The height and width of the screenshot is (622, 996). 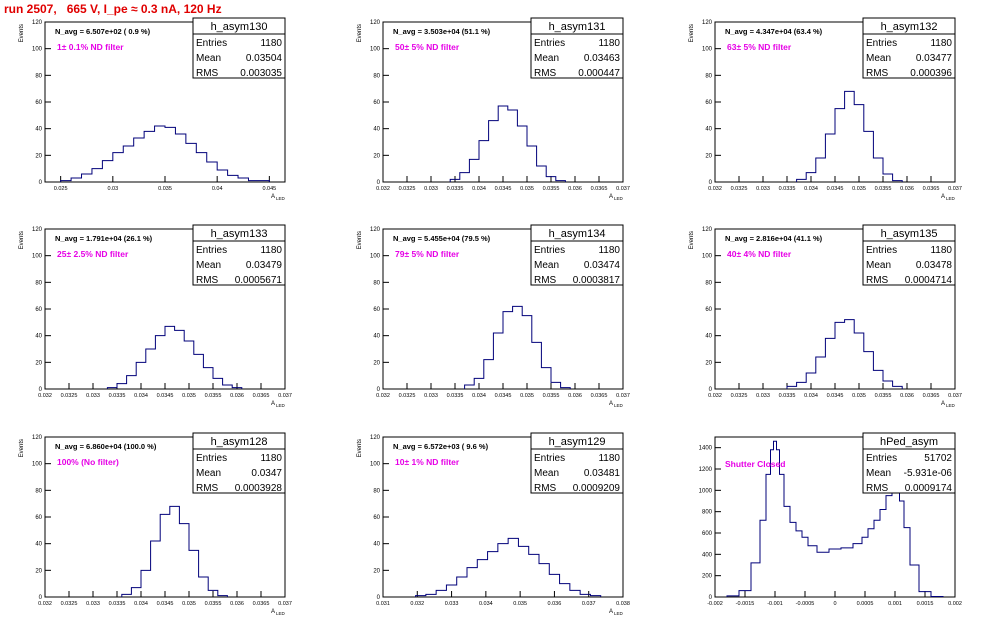 What do you see at coordinates (239, 234) in the screenshot?
I see `stats-title: h_asym133` at bounding box center [239, 234].